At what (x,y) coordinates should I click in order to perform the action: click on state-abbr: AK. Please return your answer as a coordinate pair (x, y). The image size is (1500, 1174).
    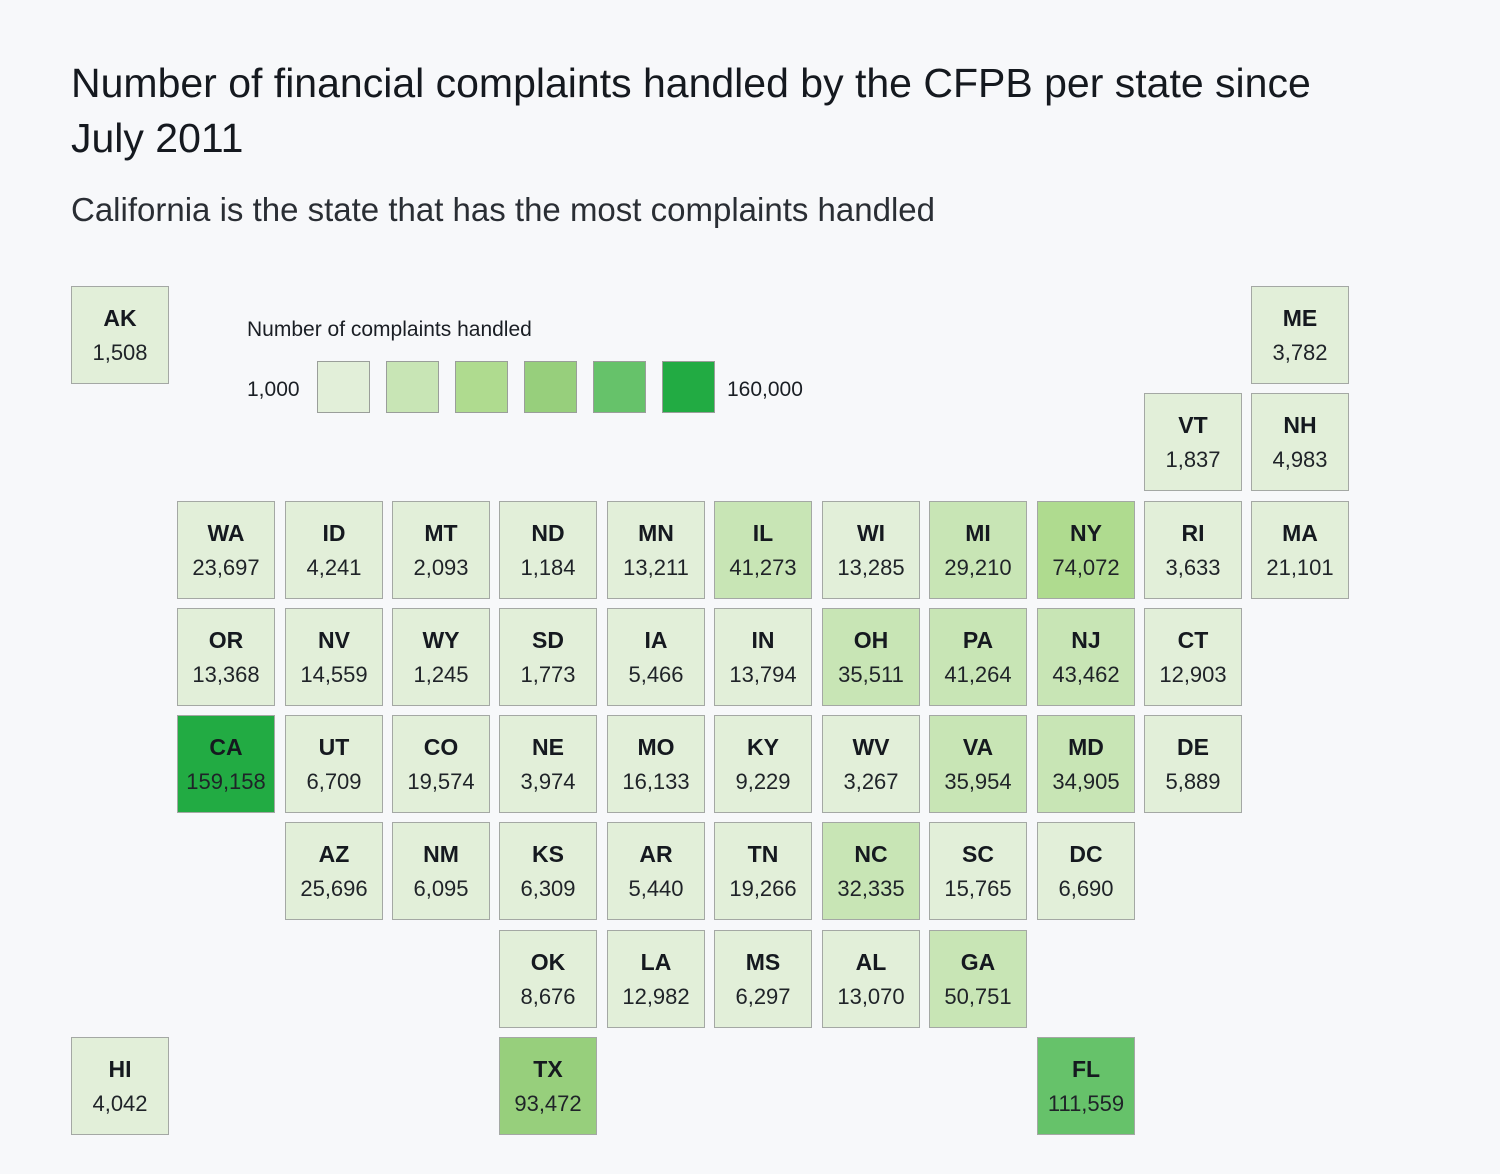
    Looking at the image, I should click on (120, 318).